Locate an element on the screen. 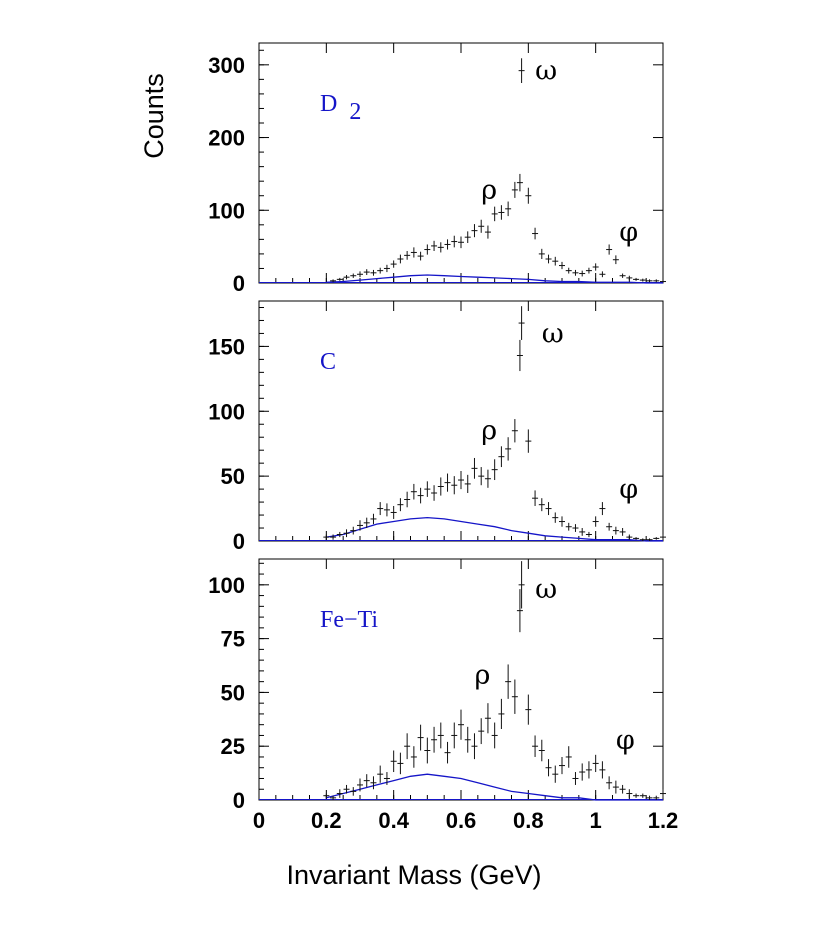  y-tick-label: 25 is located at coordinates (233, 746).